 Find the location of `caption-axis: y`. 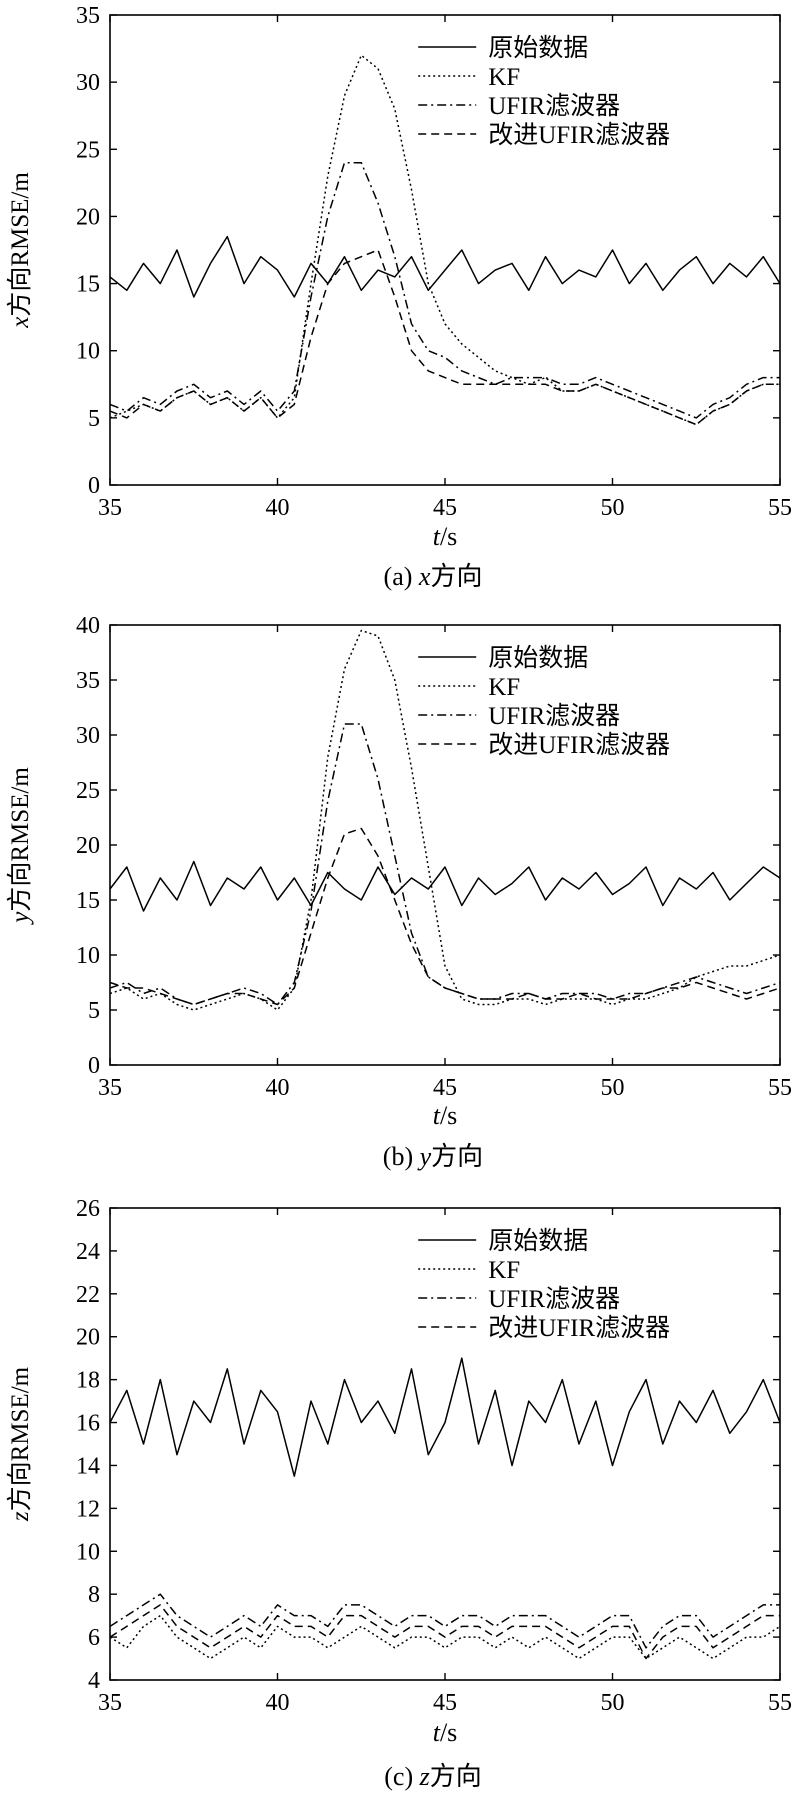

caption-axis: y is located at coordinates (424, 1156).